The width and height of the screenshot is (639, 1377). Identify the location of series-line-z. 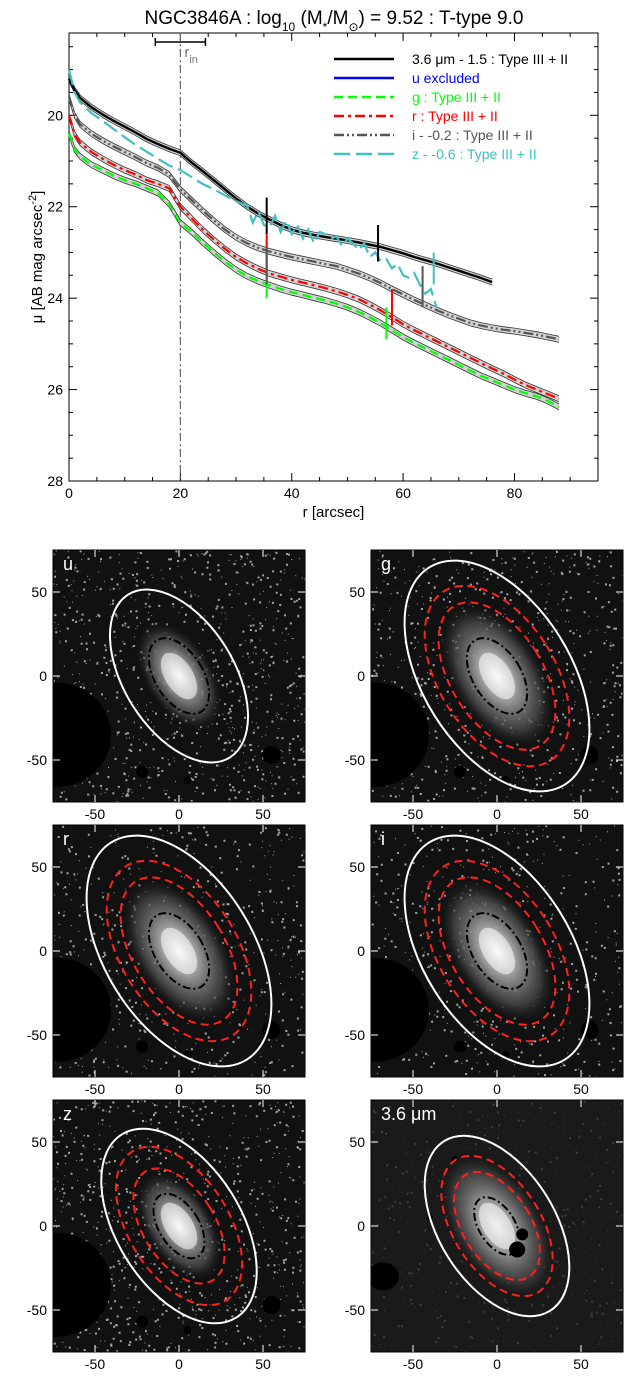
(252, 188).